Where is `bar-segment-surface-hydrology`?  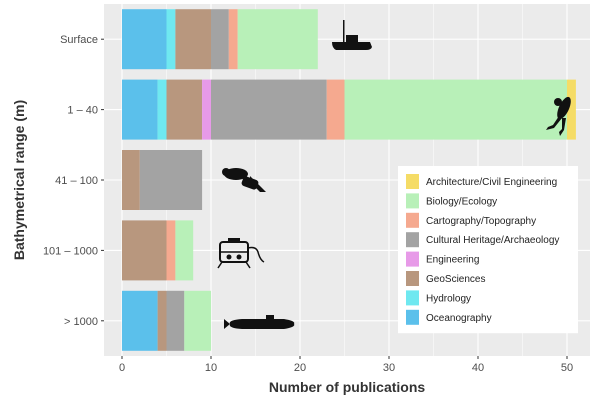 bar-segment-surface-hydrology is located at coordinates (171, 39).